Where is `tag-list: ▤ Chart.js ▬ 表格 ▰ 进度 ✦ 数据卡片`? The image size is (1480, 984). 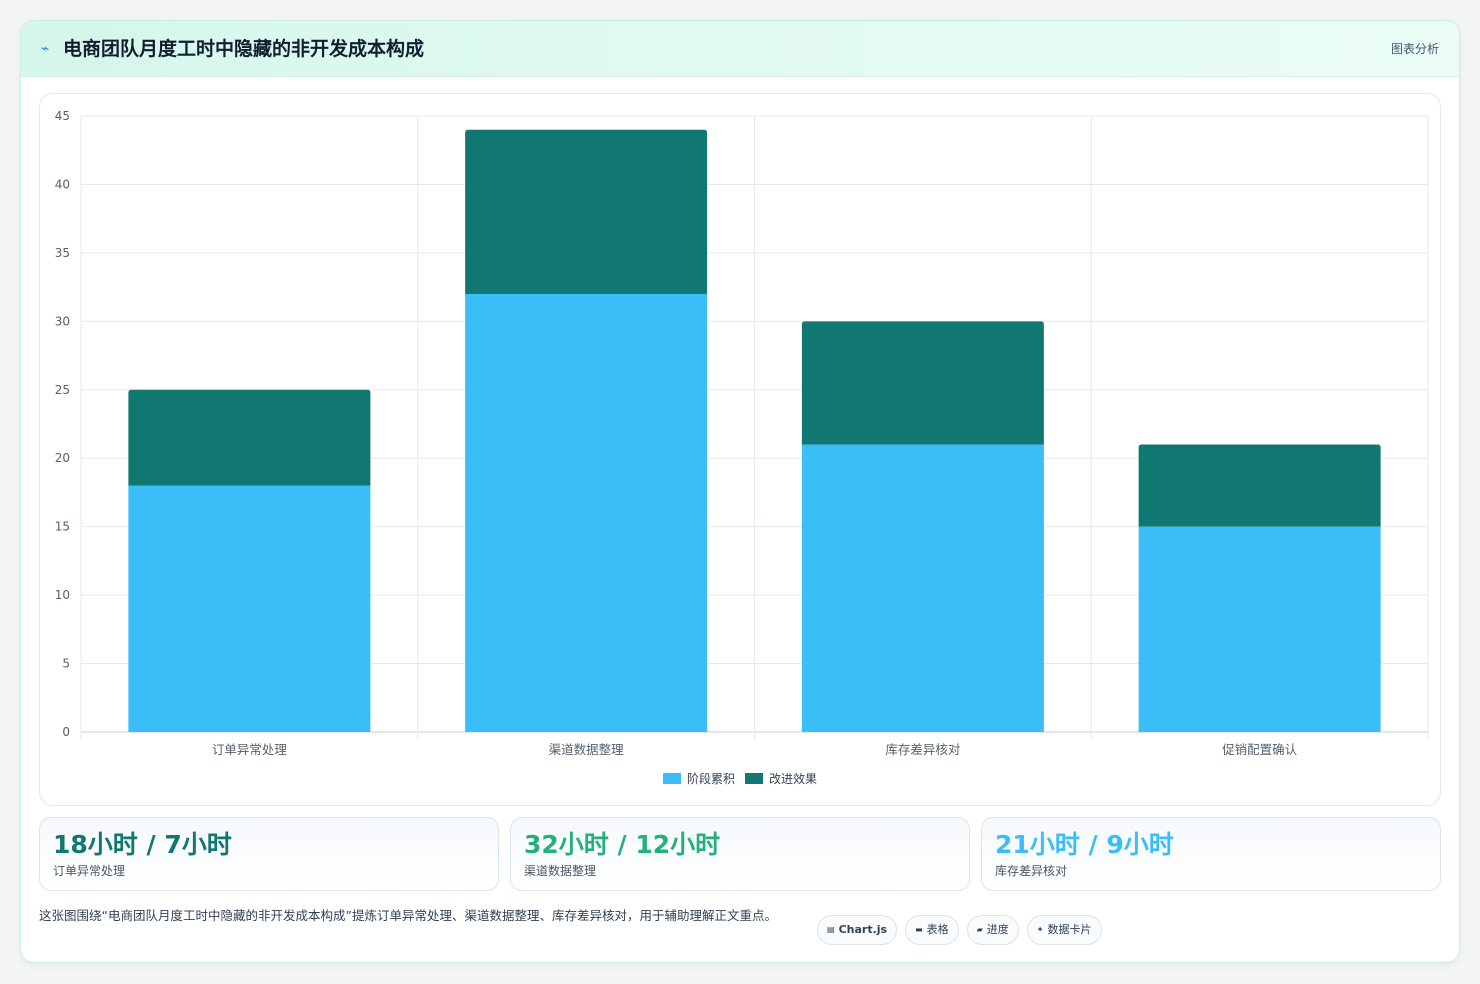
tag-list: ▤ Chart.js ▬ 表格 ▰ 进度 ✦ 数据卡片 is located at coordinates (959, 930).